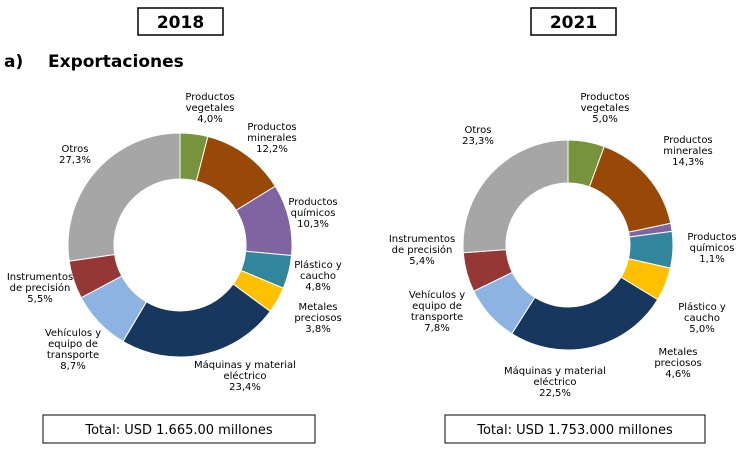  I want to click on section-marker: a), so click(13, 62).